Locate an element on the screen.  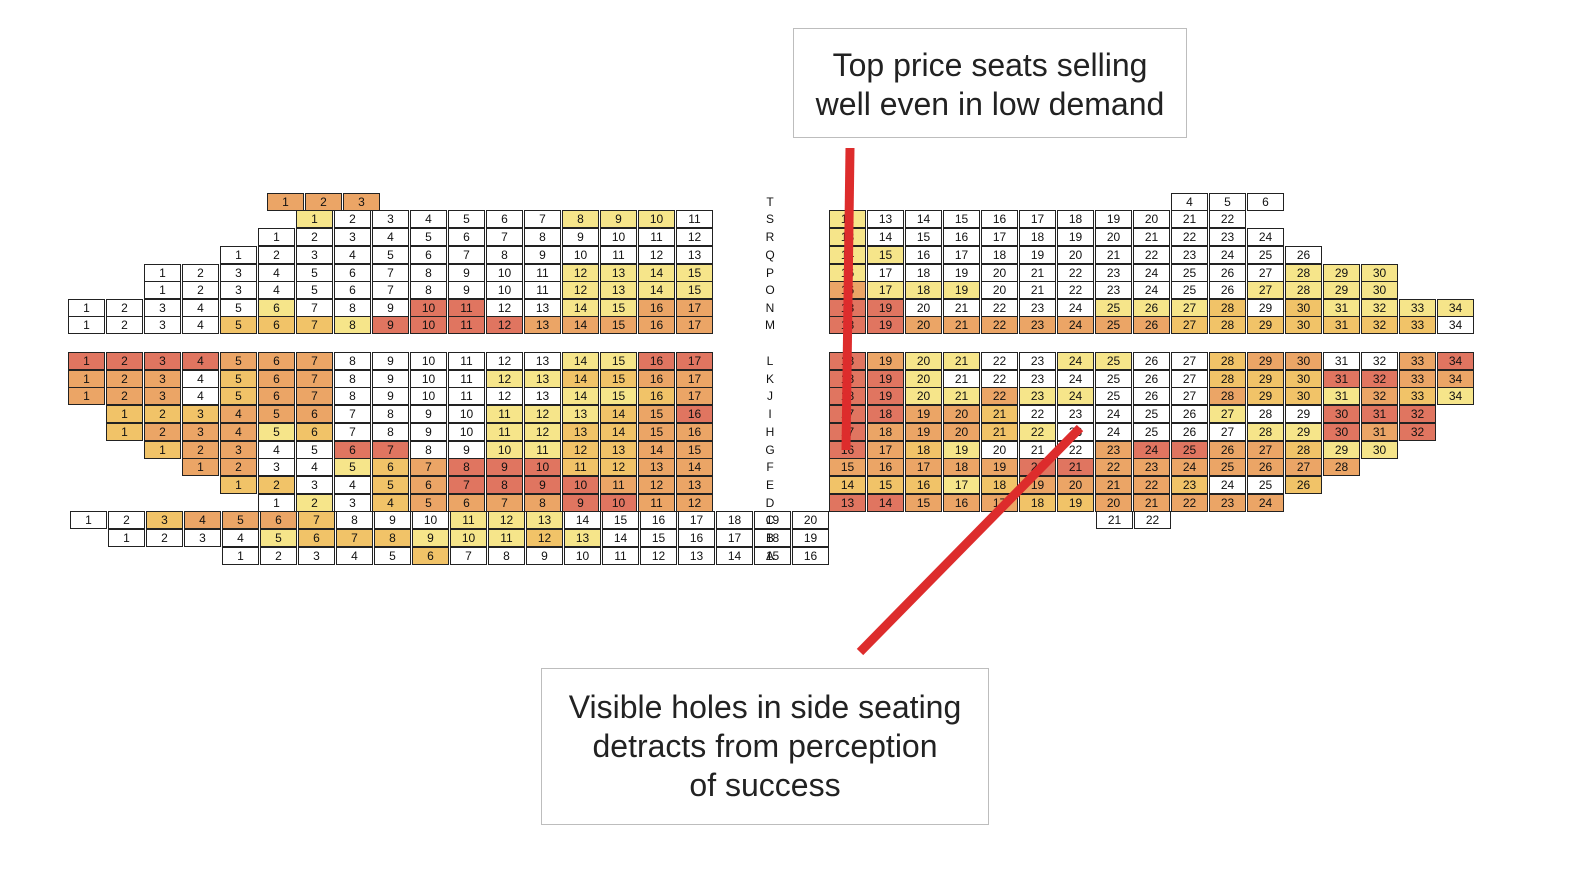
seat-r-20: 20 is located at coordinates (1113, 237).